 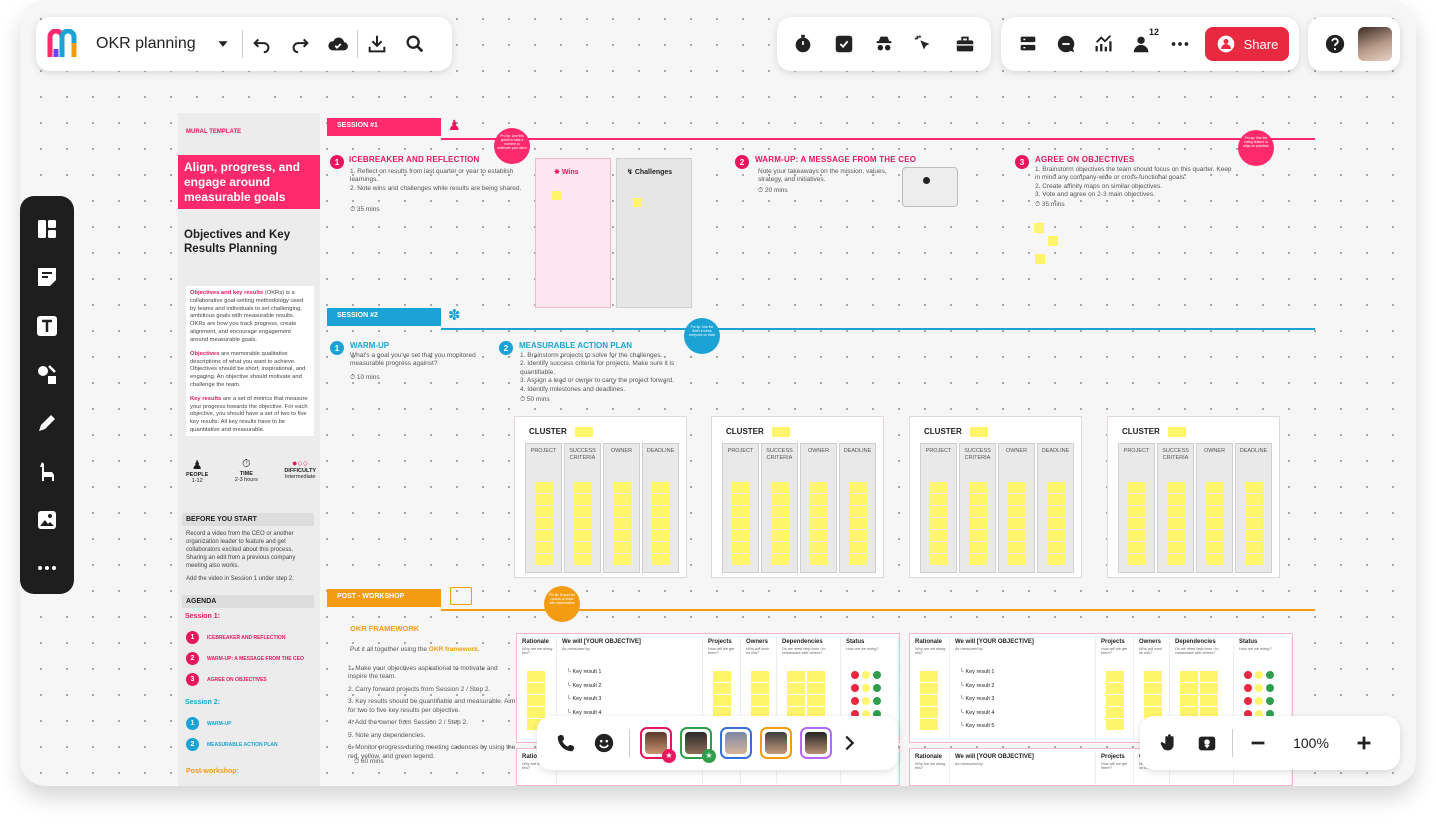 What do you see at coordinates (377, 44) in the screenshot?
I see `download-icon` at bounding box center [377, 44].